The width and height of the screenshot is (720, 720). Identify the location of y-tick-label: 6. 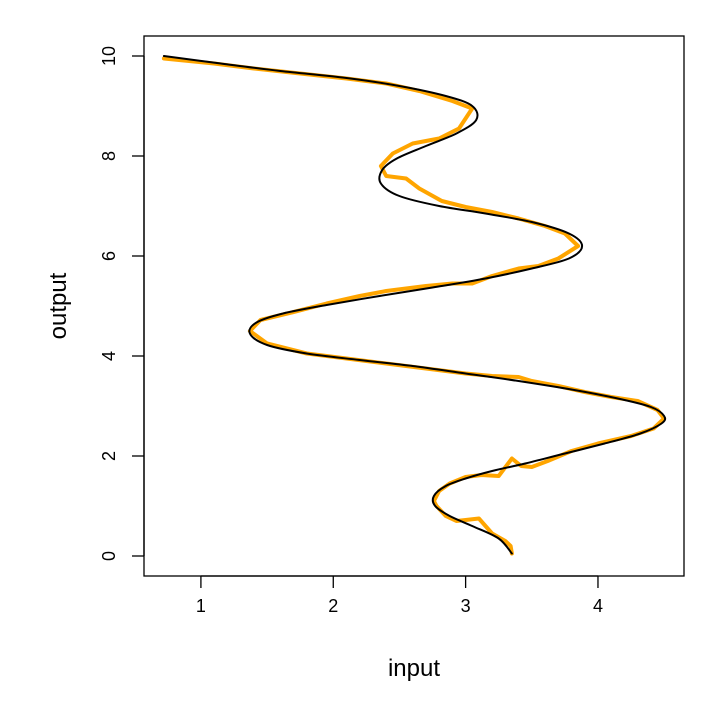
(109, 256).